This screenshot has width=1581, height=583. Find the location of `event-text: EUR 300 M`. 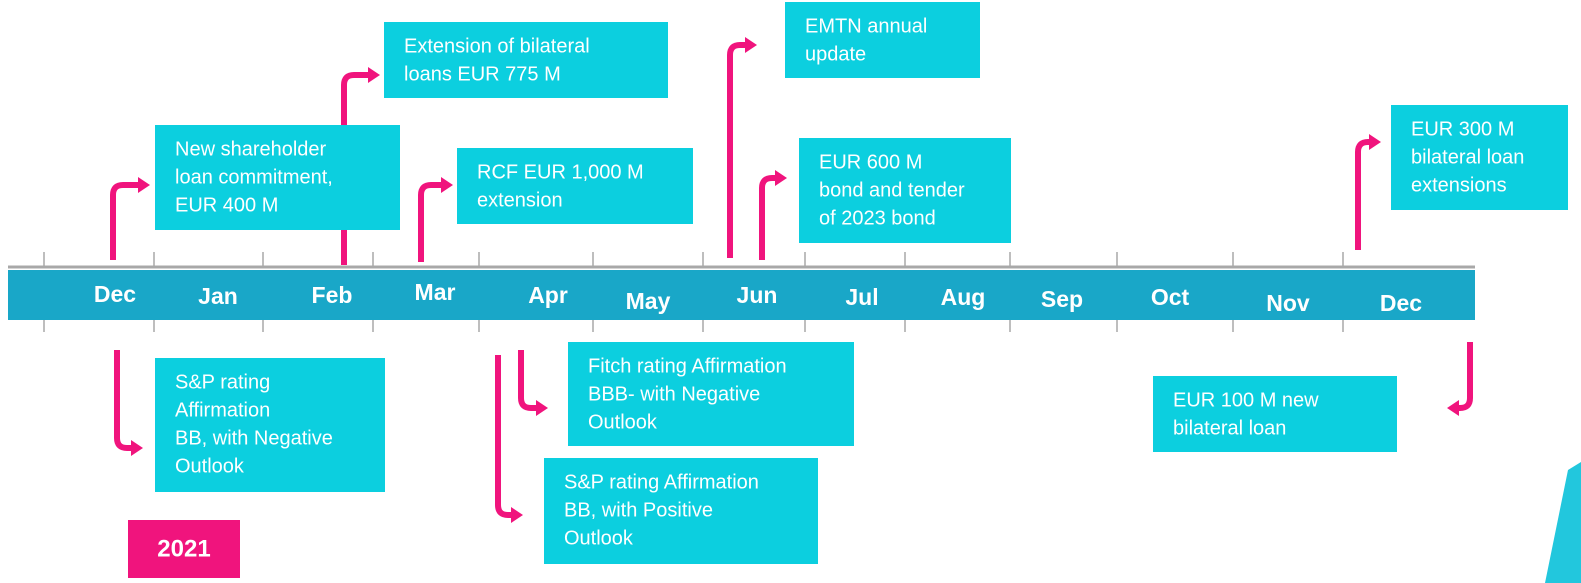

event-text: EUR 300 M is located at coordinates (1462, 129).